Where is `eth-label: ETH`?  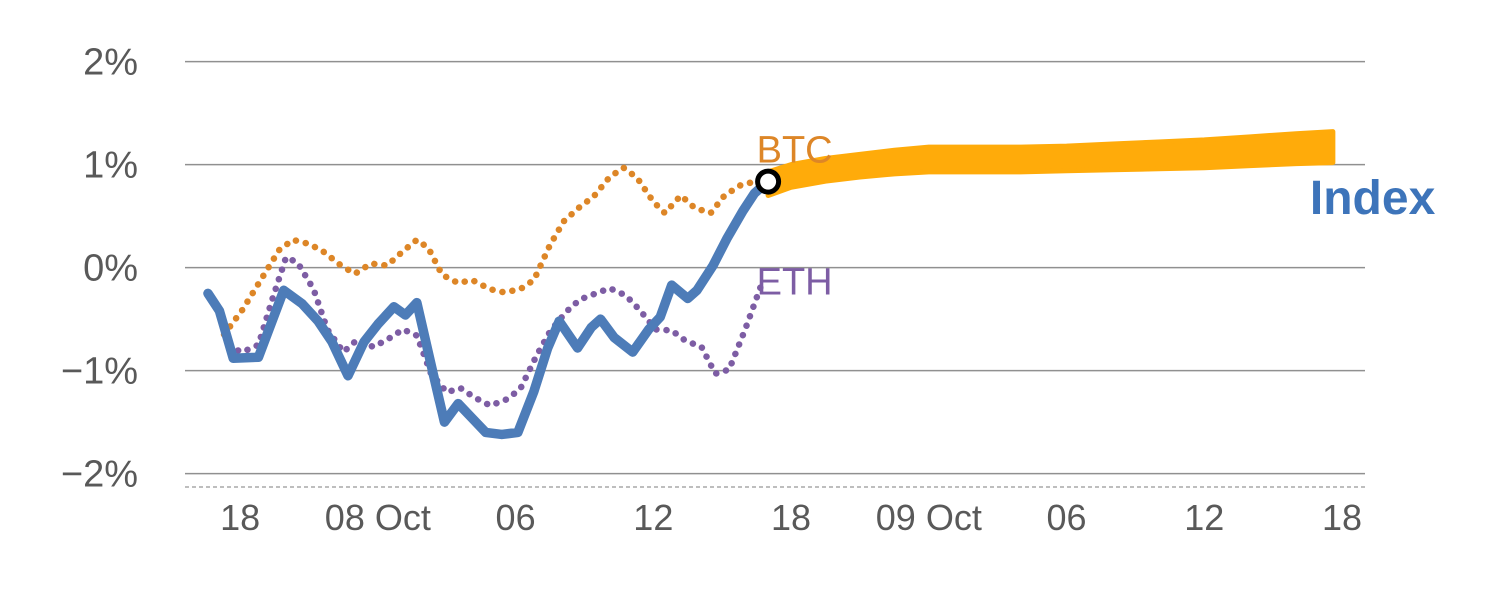 eth-label: ETH is located at coordinates (795, 282).